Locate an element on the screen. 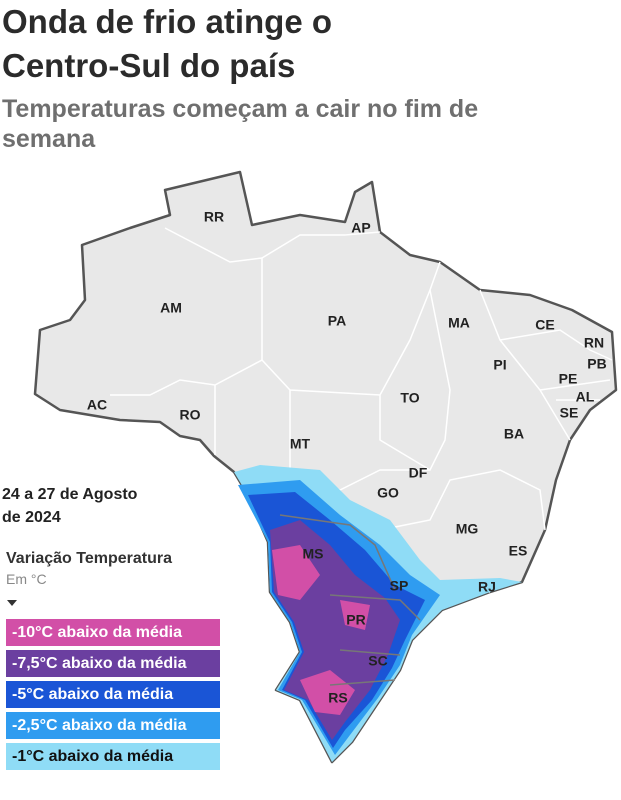  state-label: PR is located at coordinates (355, 620).